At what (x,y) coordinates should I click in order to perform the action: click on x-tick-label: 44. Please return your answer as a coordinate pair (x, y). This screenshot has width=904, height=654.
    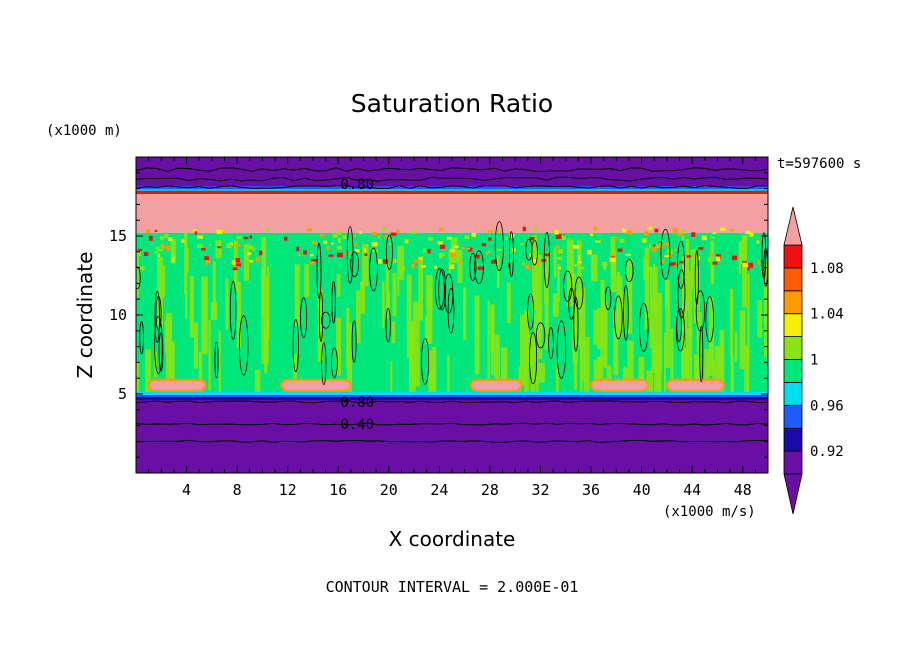
    Looking at the image, I should click on (692, 490).